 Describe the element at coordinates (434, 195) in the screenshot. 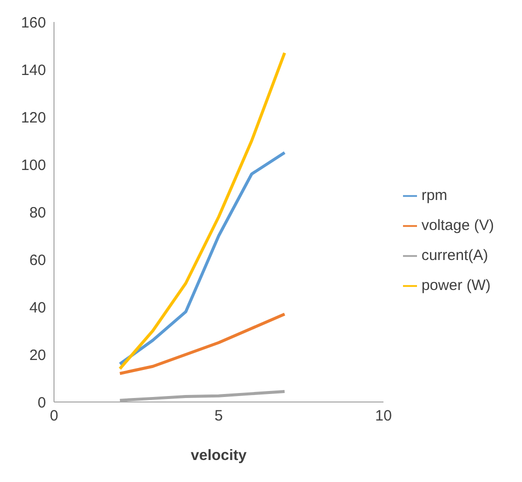

I see `legend-label: rpm` at that location.